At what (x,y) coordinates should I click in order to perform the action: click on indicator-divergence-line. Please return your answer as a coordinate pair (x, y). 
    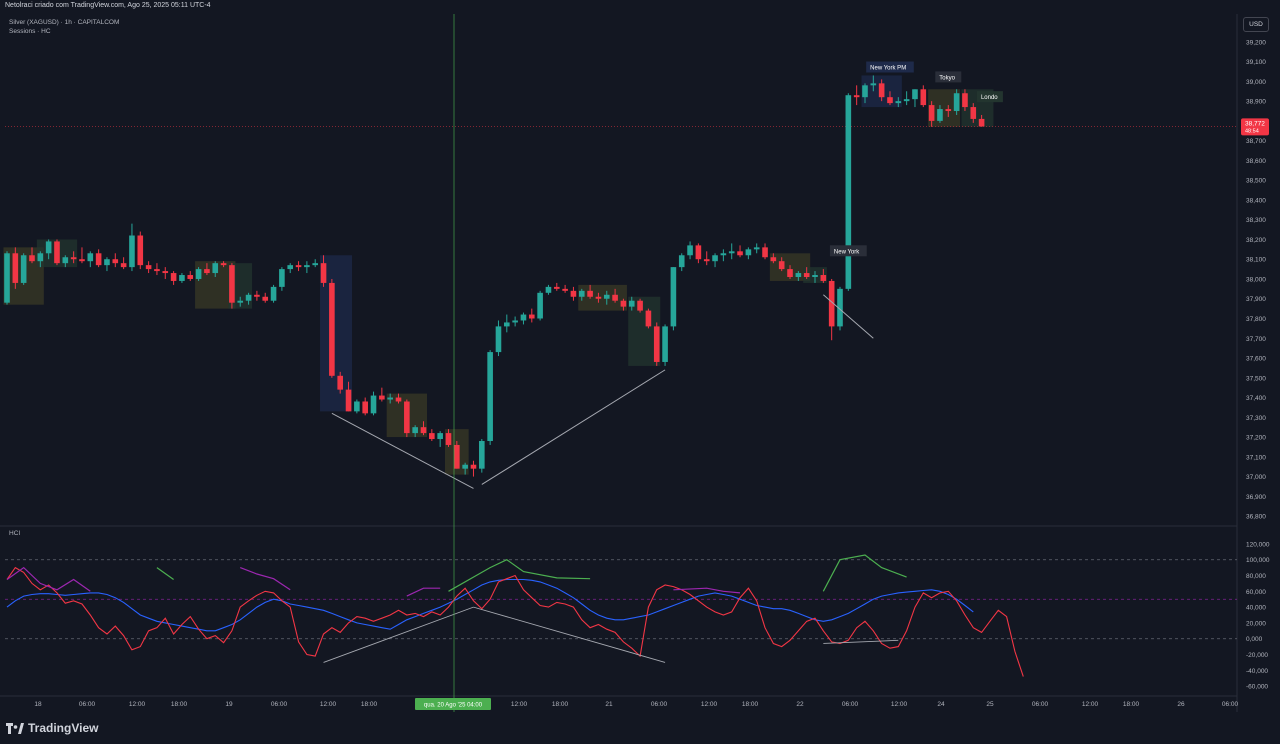
    Looking at the image, I should click on (861, 641).